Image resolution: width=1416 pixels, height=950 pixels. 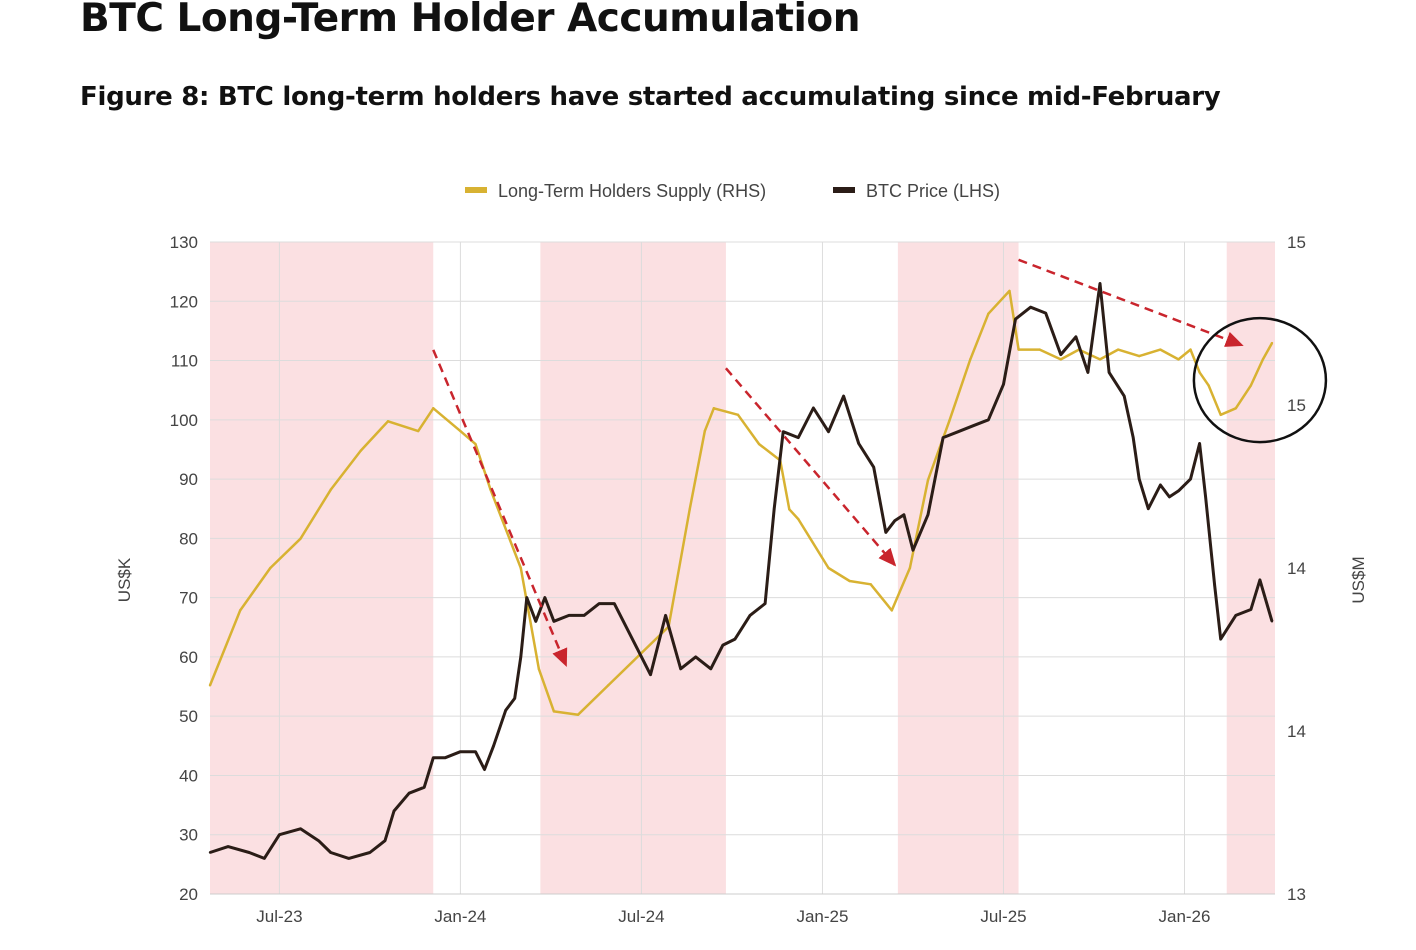 I want to click on y-tick-label-left: 60, so click(x=188, y=657).